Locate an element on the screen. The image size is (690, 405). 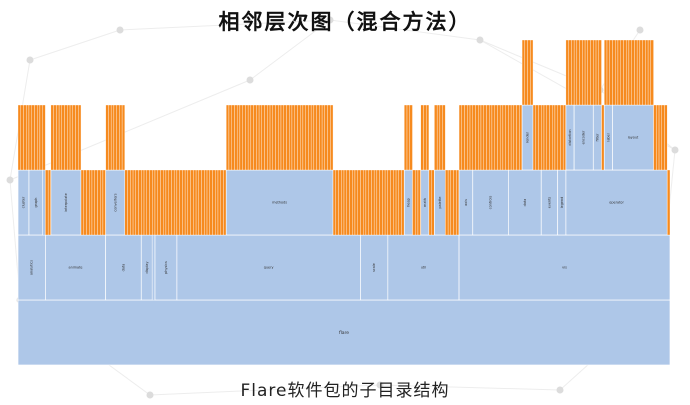
cell-label-encoder: encoder is located at coordinates (584, 137).